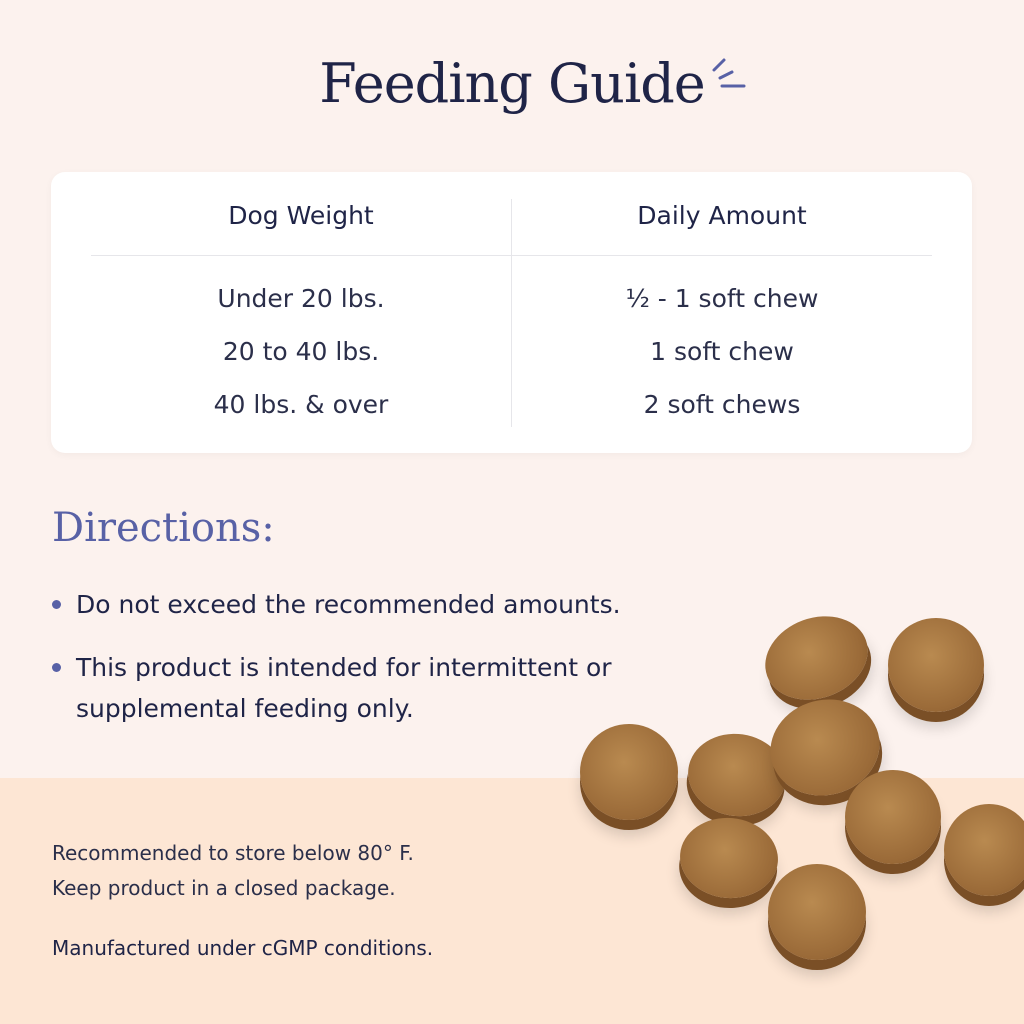 This screenshot has width=1024, height=1024. Describe the element at coordinates (224, 888) in the screenshot. I see `storage-line: Keep product in a closed package.` at that location.